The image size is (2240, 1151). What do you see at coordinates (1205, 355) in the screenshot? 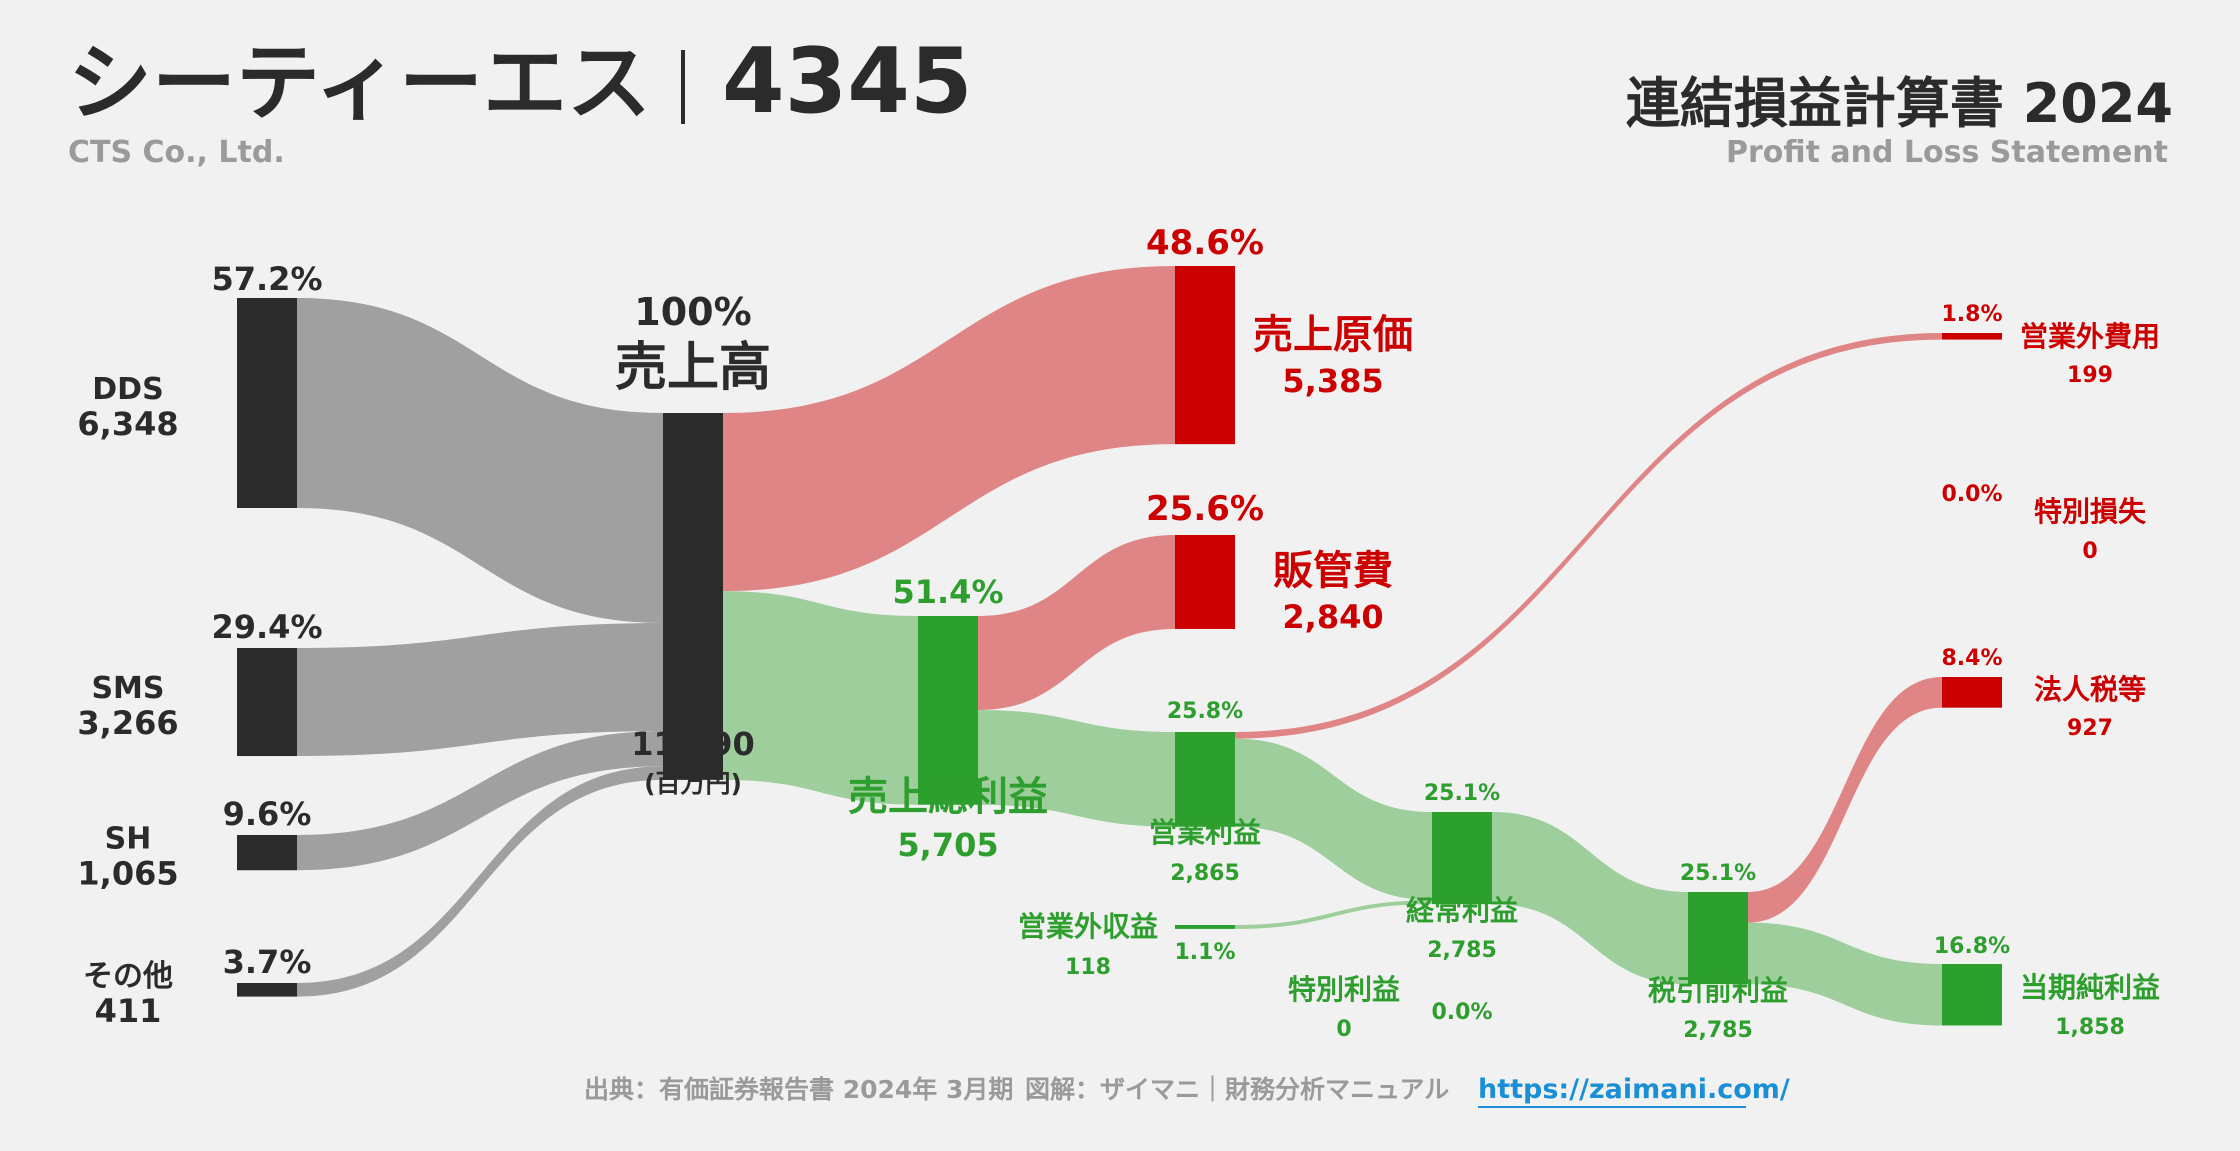
I see `node-cogs` at bounding box center [1205, 355].